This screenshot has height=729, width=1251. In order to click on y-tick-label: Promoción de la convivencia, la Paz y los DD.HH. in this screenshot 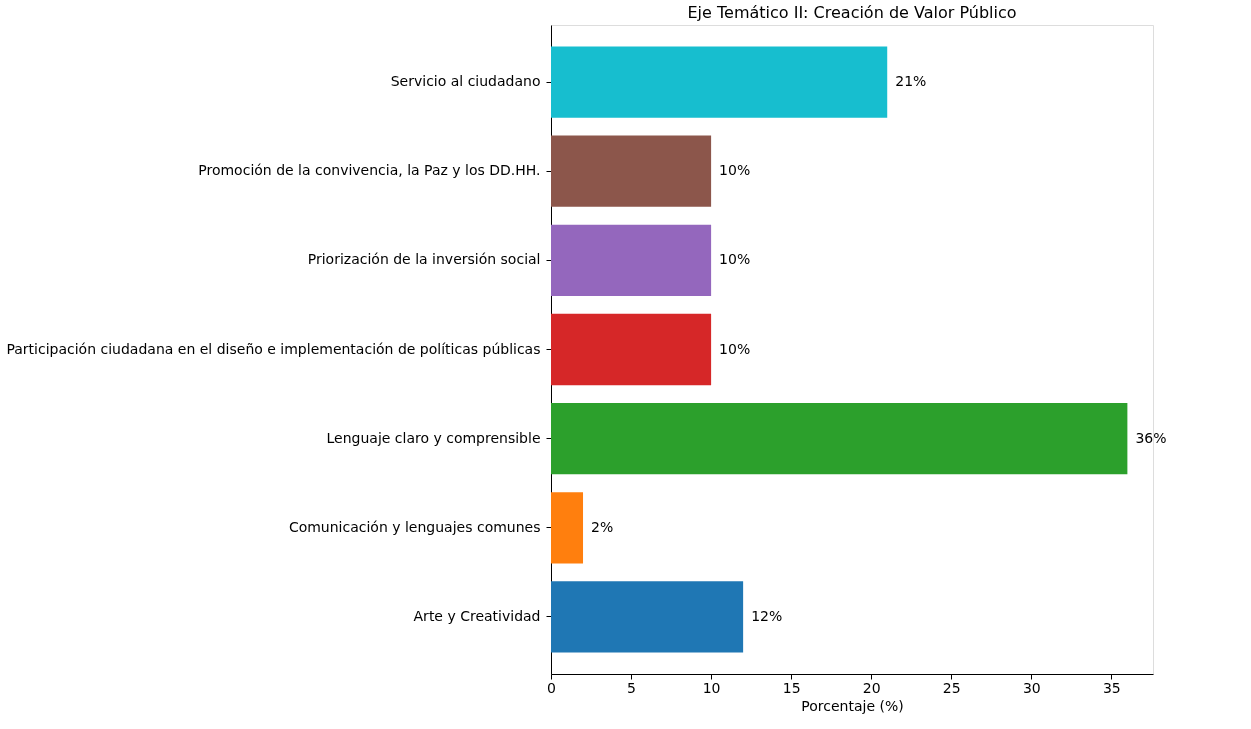, I will do `click(369, 170)`.